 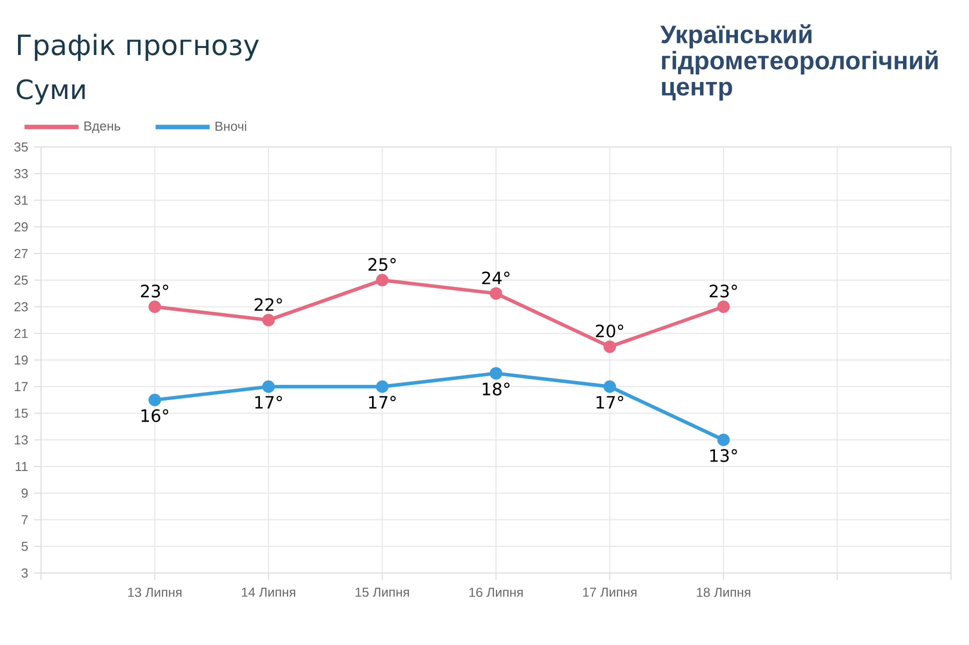 I want to click on y-tick-label: 33, so click(x=21, y=173).